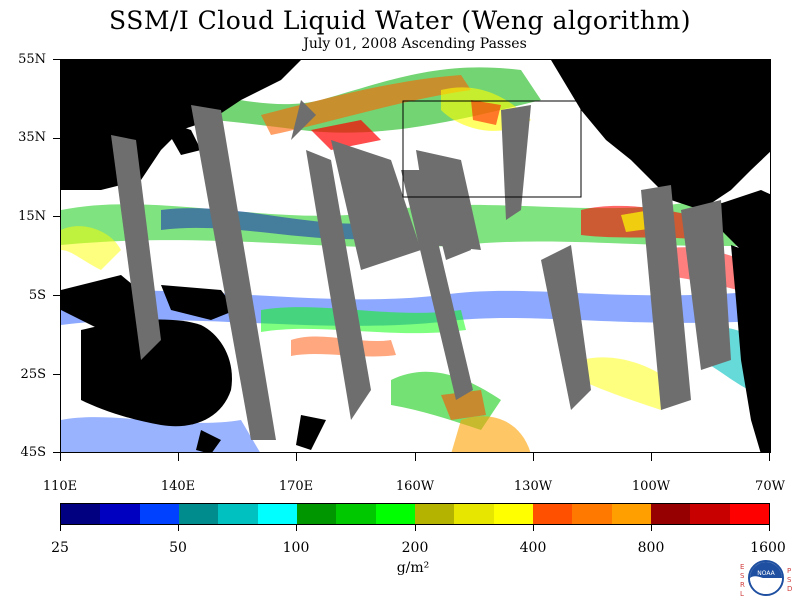 This screenshot has width=800, height=604. What do you see at coordinates (651, 486) in the screenshot?
I see `lon-label-100w: 100W` at bounding box center [651, 486].